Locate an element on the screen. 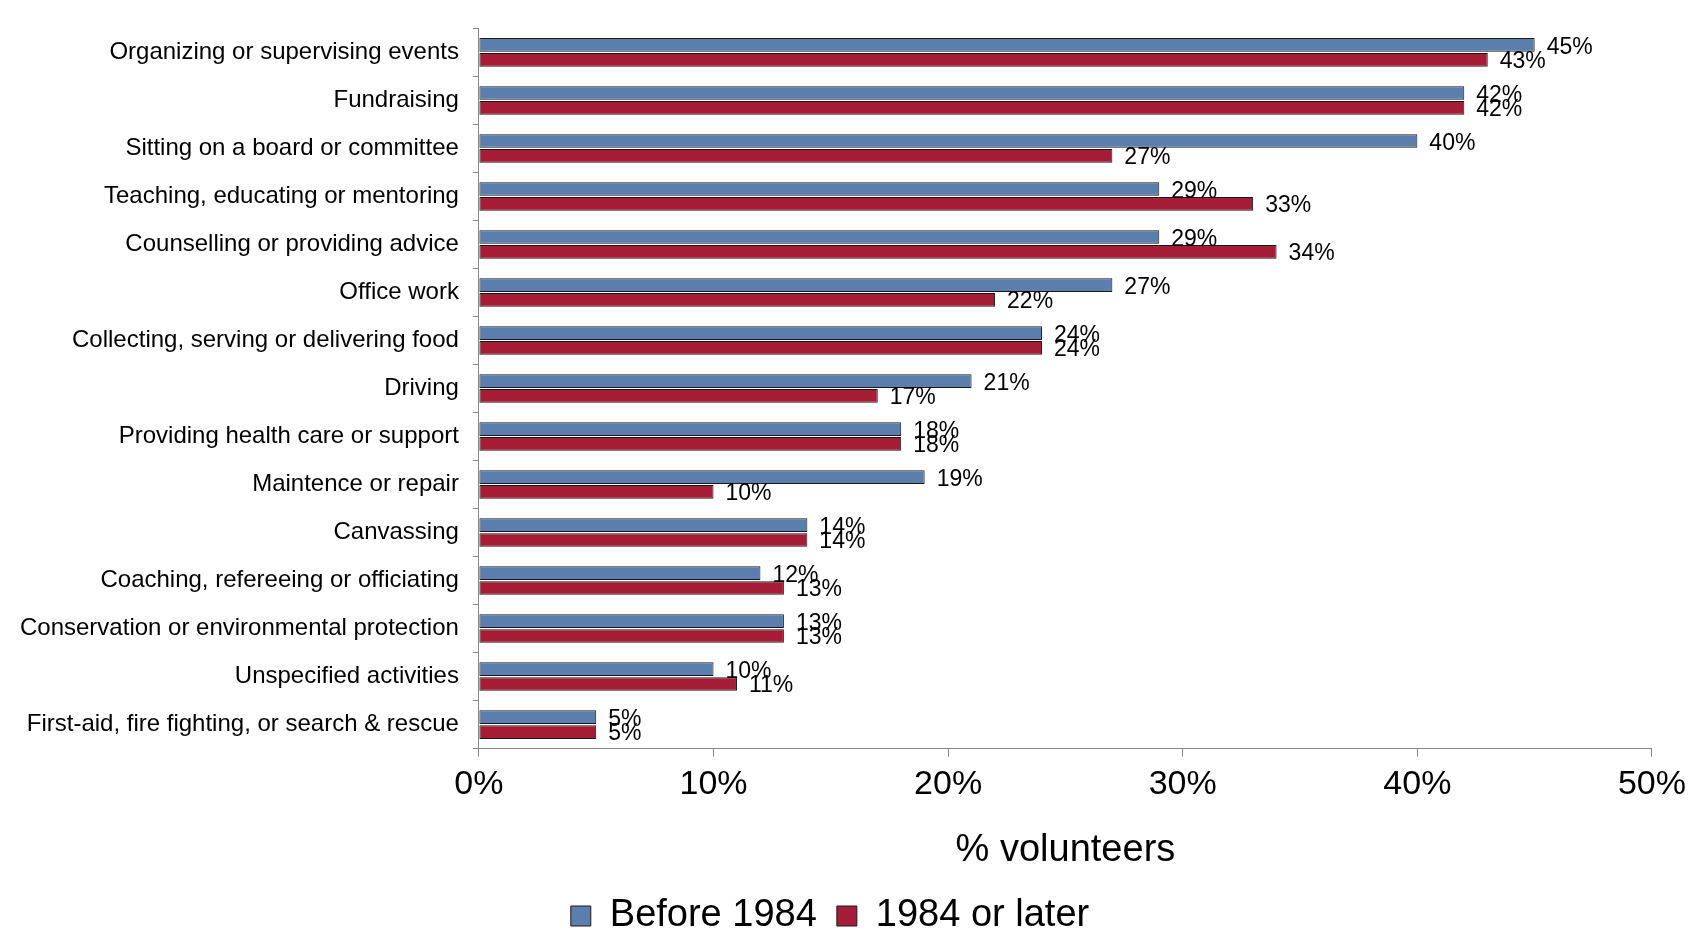 The width and height of the screenshot is (1694, 949). y-tick-label: Conservation or environmental protection is located at coordinates (239, 627).